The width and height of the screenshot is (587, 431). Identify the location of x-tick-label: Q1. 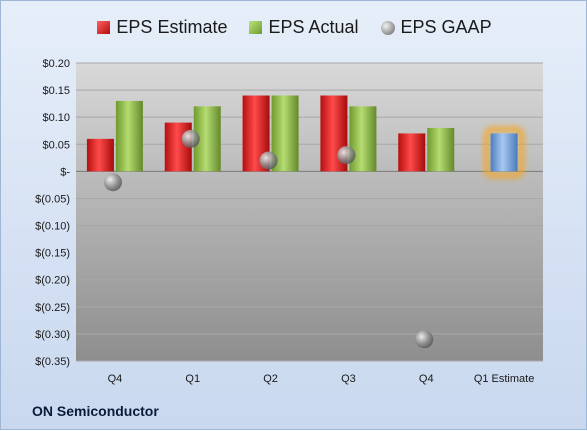
(192, 379).